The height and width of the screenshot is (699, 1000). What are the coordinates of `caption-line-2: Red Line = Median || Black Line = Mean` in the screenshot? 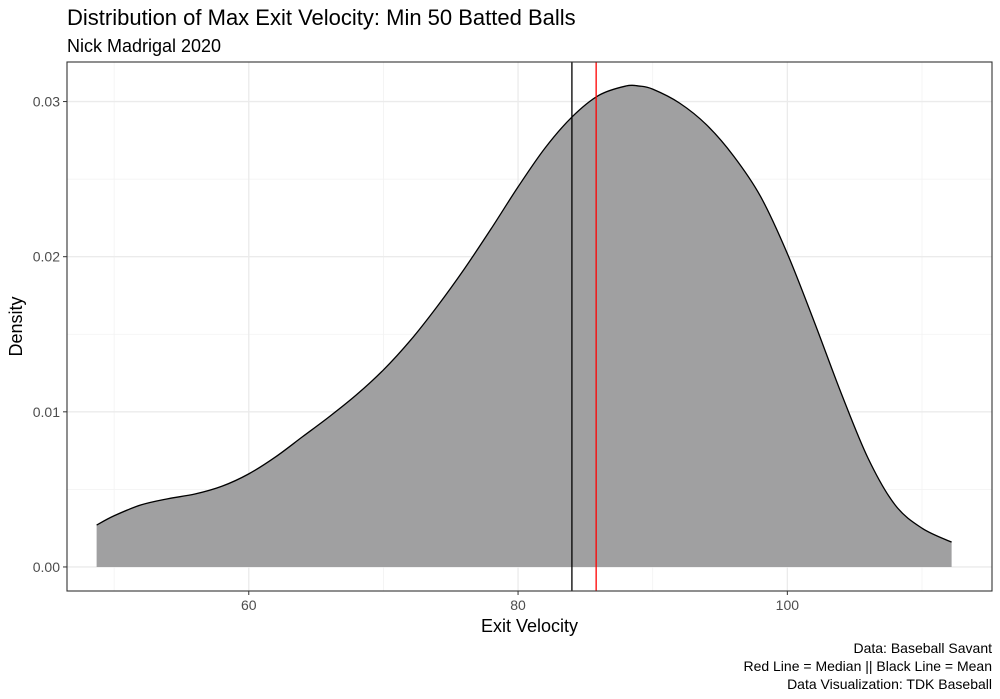 It's located at (867, 666).